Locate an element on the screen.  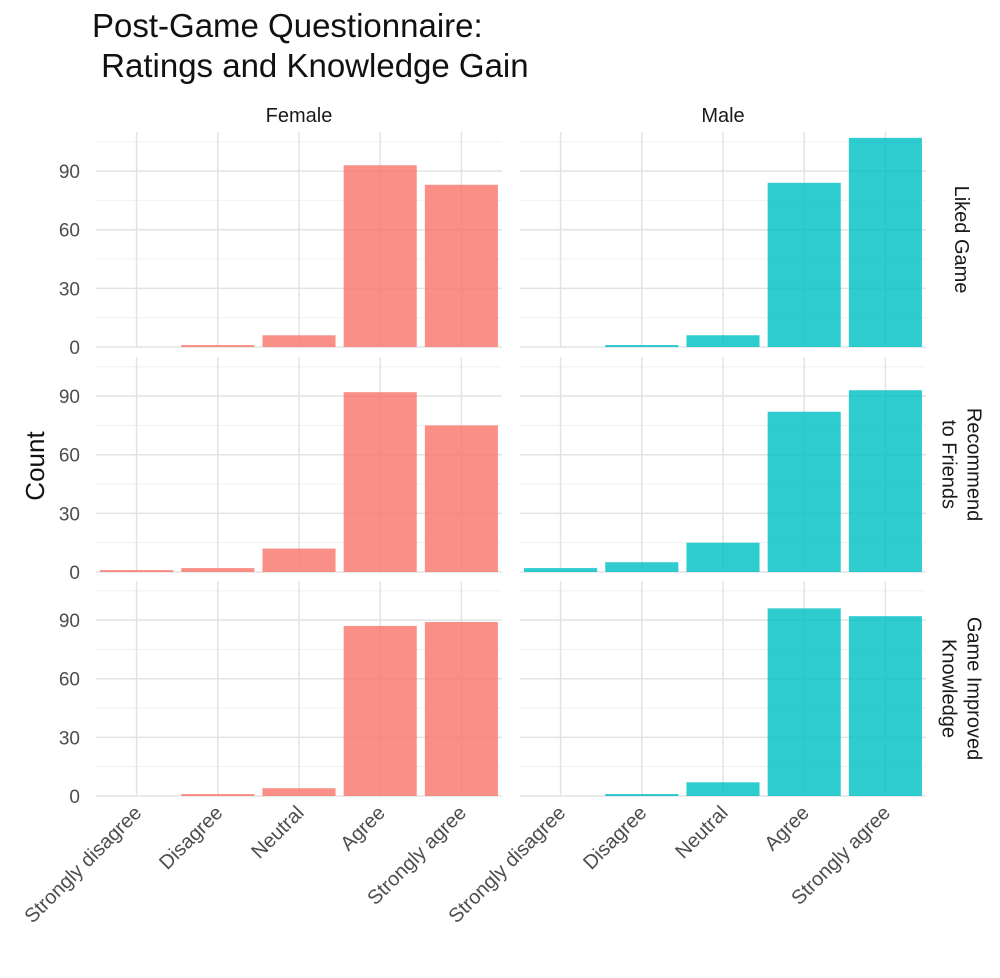
panel-female-recommend-to-friends is located at coordinates (299, 465).